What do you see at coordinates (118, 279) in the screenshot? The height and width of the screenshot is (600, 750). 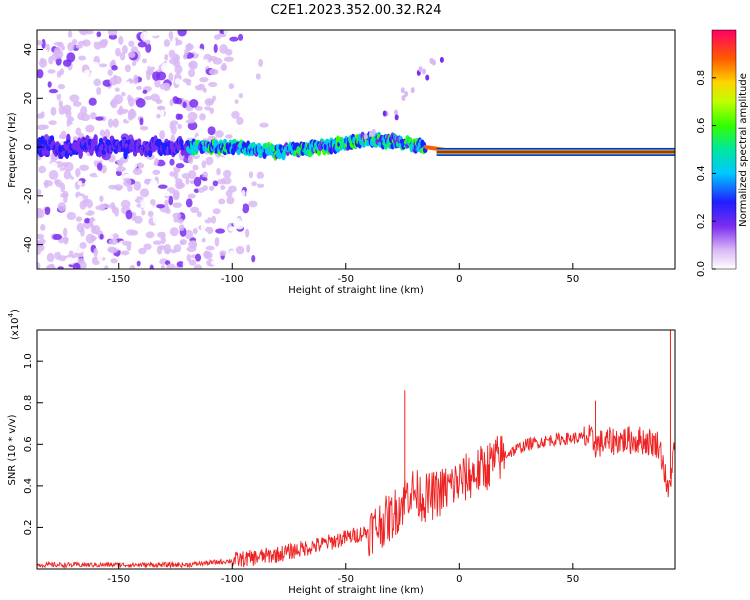 I see `x-tick-label: -150` at bounding box center [118, 279].